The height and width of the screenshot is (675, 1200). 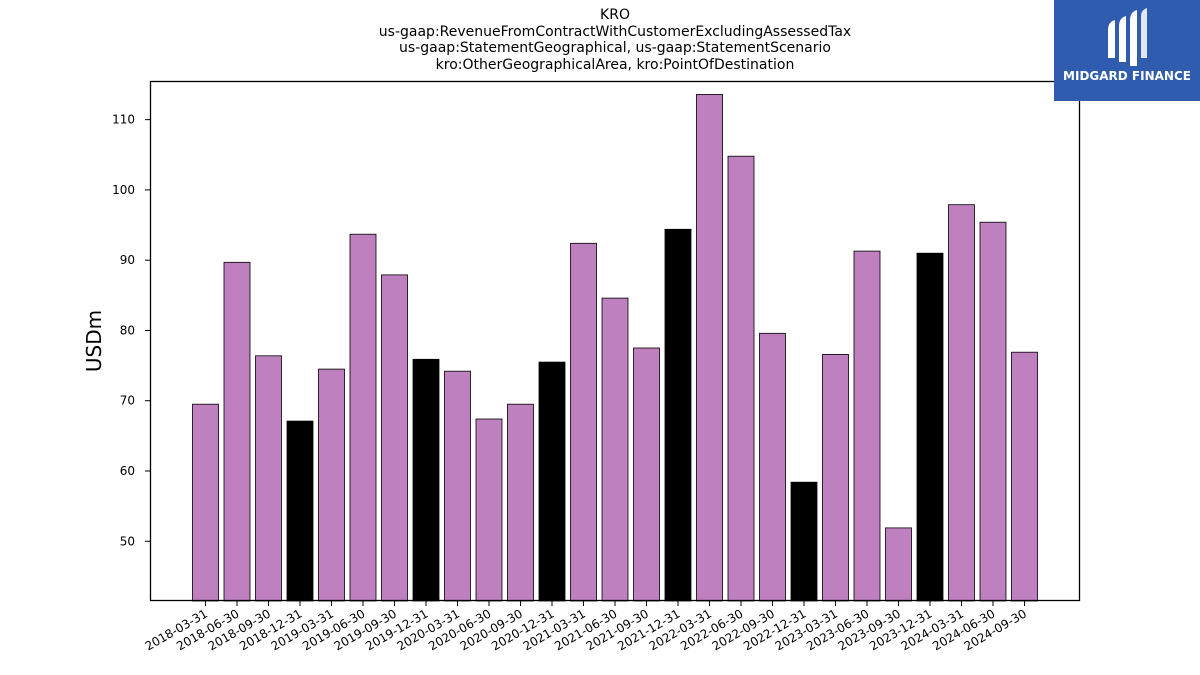 What do you see at coordinates (1127, 37) in the screenshot?
I see `logo-mark-icon` at bounding box center [1127, 37].